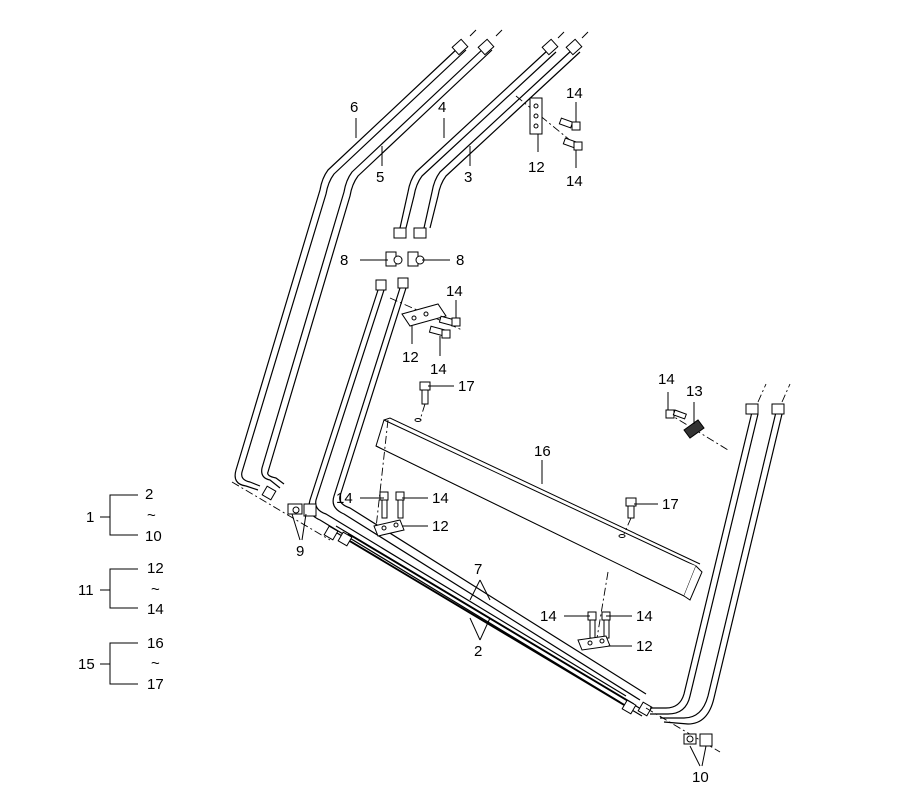 The image size is (910, 803). I want to click on callout-2: 2, so click(478, 651).